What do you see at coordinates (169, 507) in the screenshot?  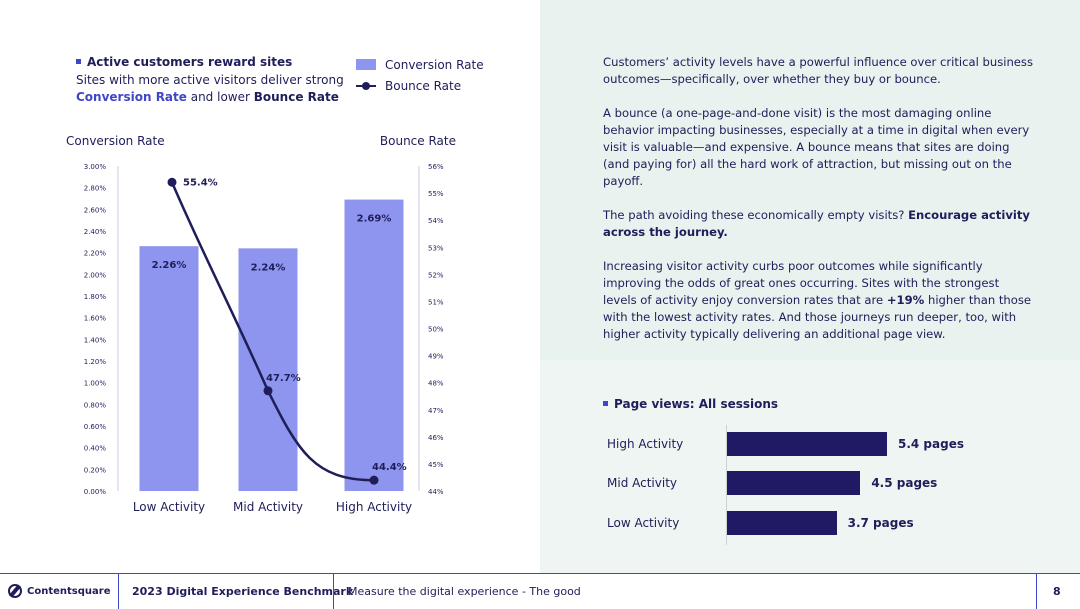 I see `category-label: Low Activity` at bounding box center [169, 507].